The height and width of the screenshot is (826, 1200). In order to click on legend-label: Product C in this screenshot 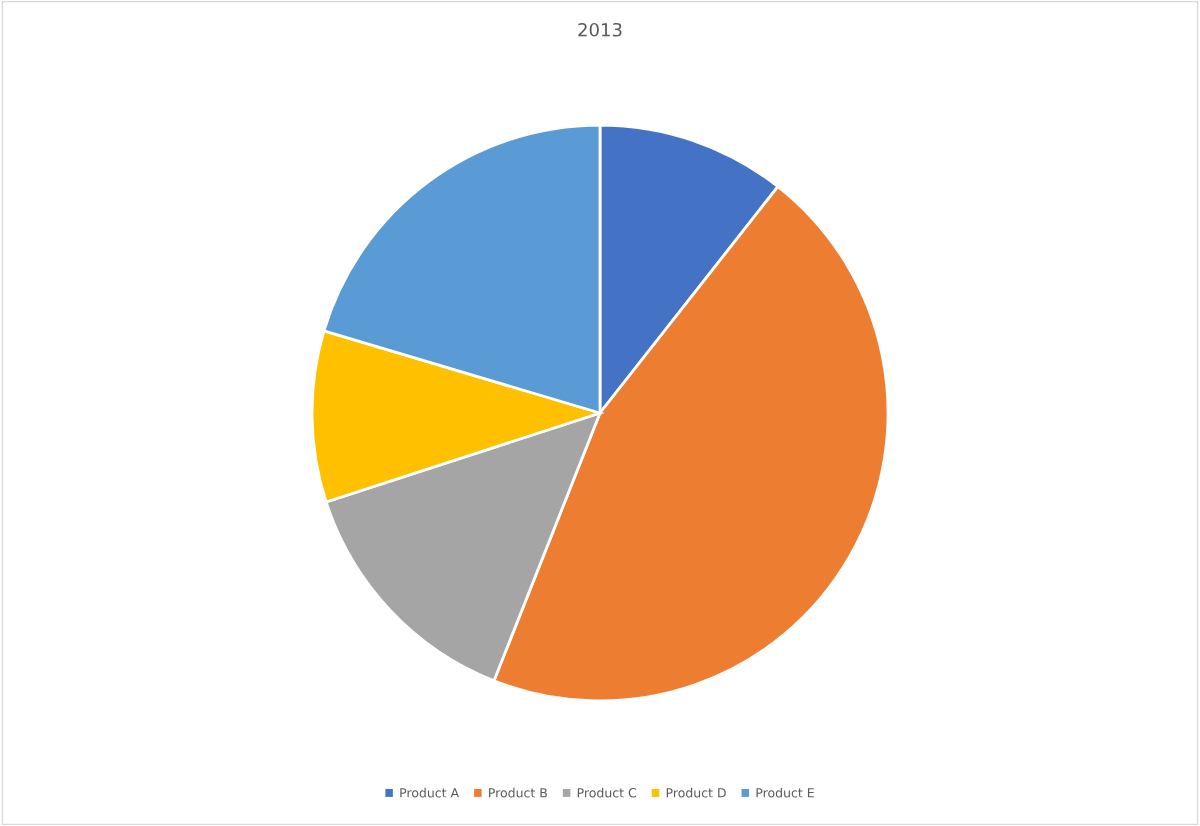, I will do `click(607, 792)`.